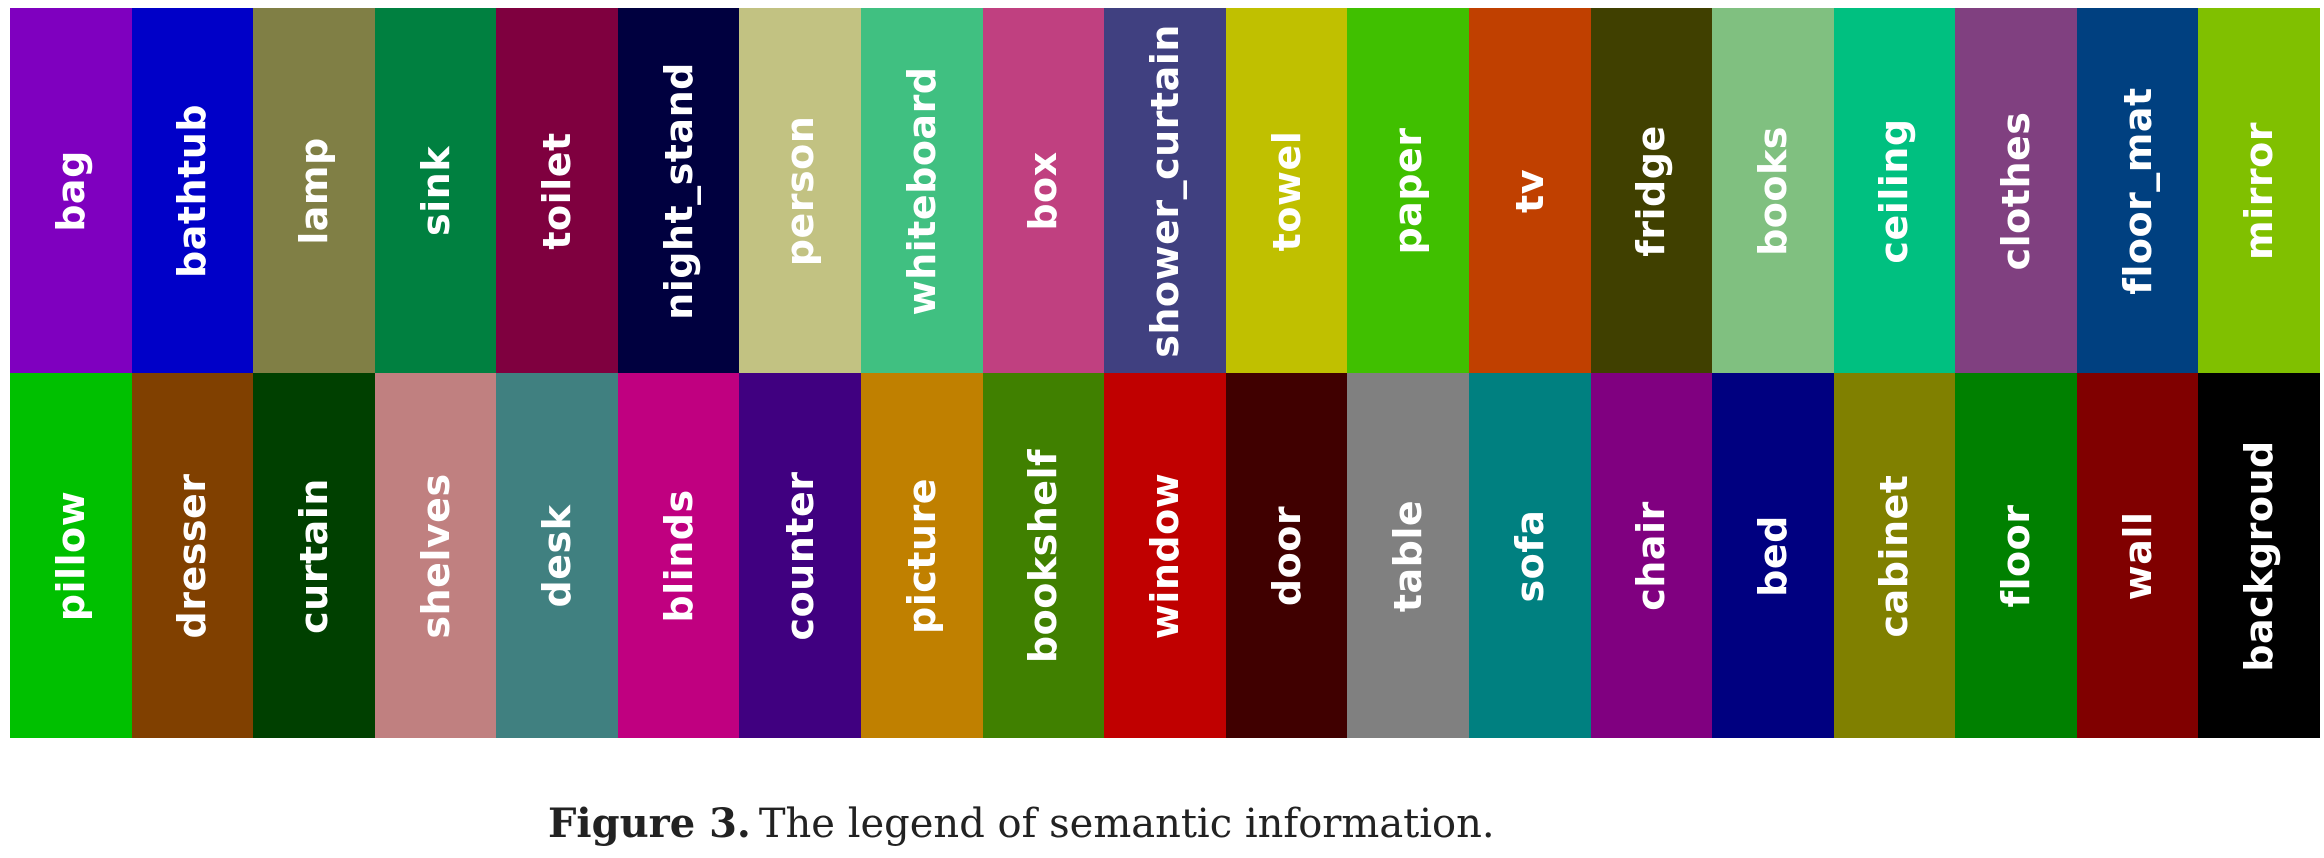  I want to click on legend-swatch-curtain: curtain, so click(314, 555).